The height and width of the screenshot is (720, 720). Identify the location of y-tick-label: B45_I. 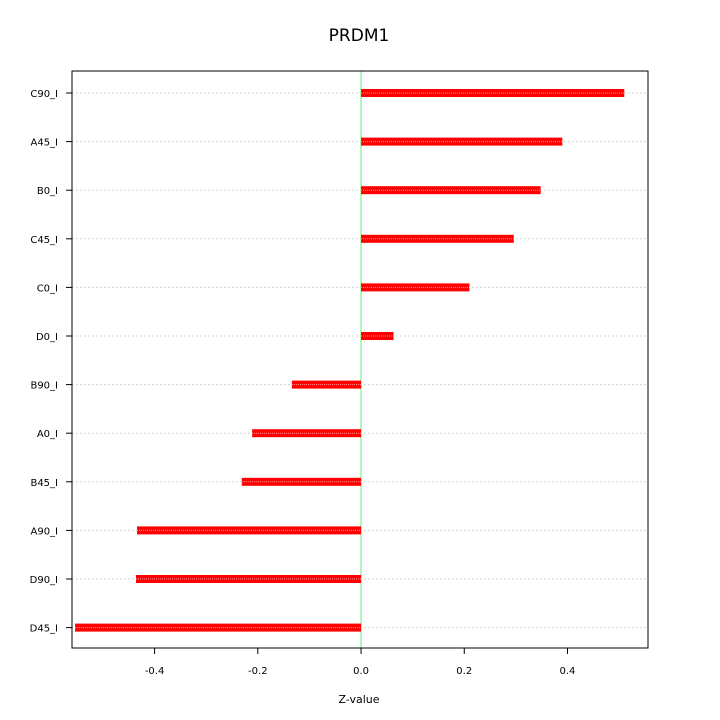
(44, 483).